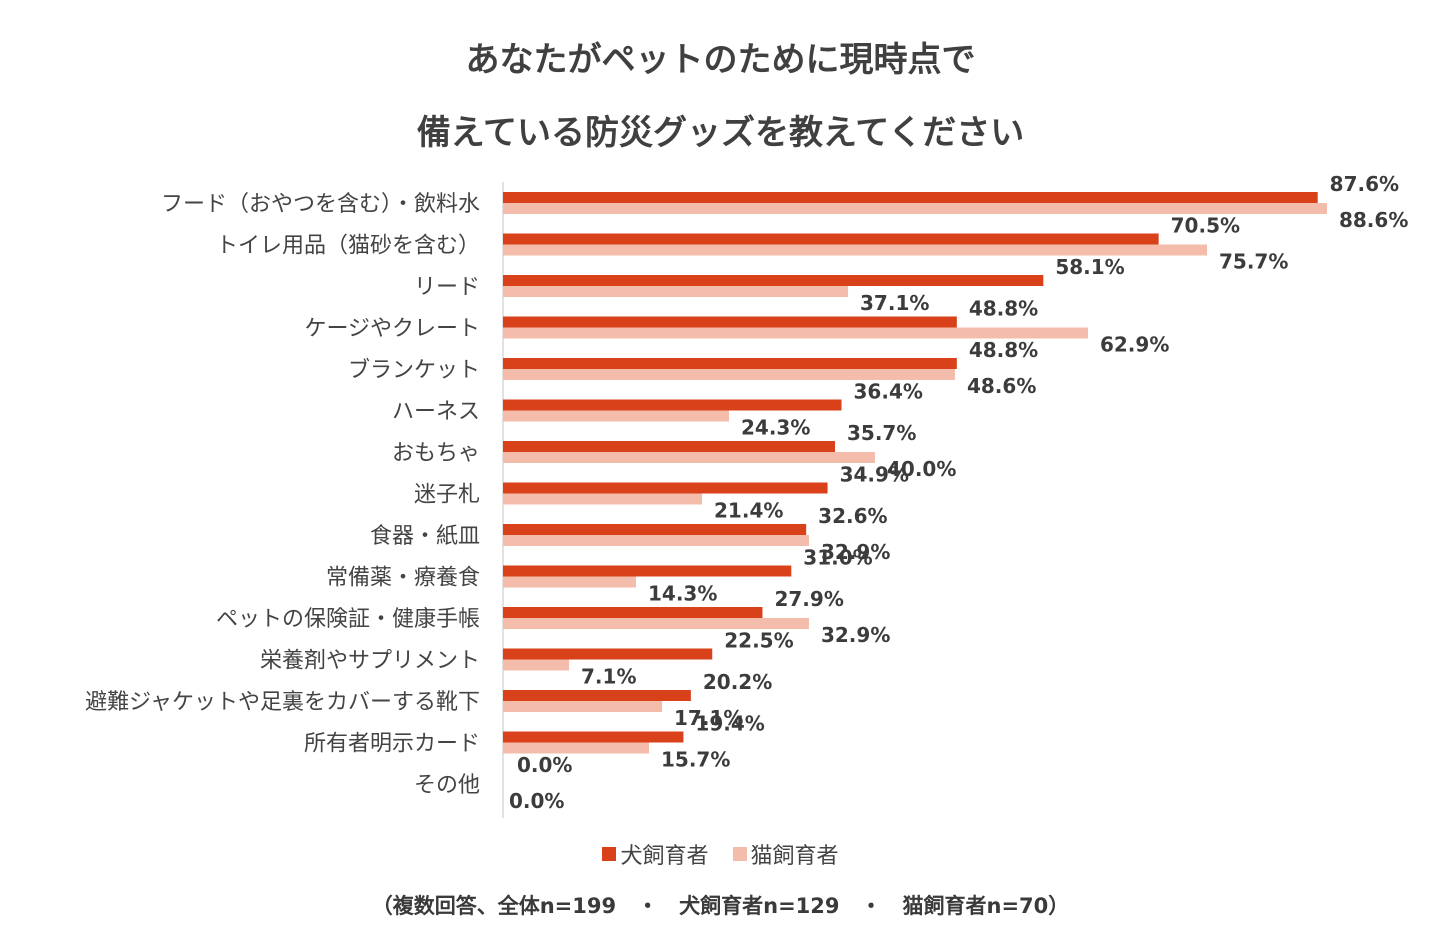  I want to click on legend-label-cat: 猫飼育者, so click(794, 856).